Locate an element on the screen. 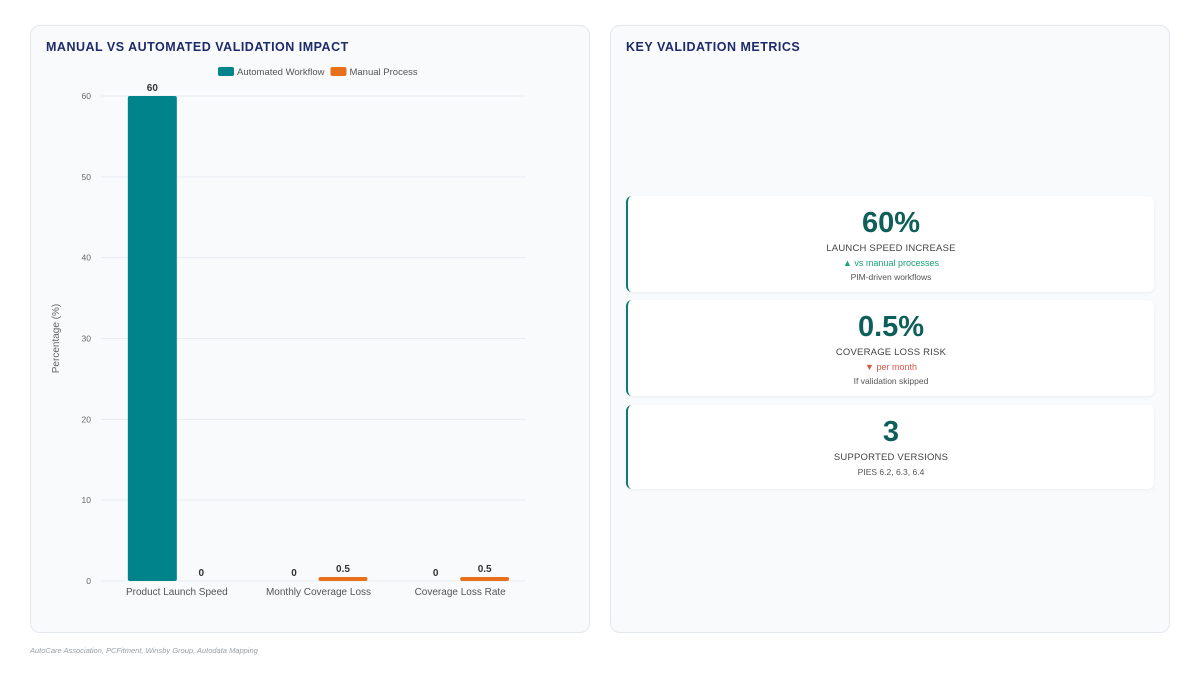  metric-note: PIES 6.2, 6.3, 6.4 is located at coordinates (891, 472).